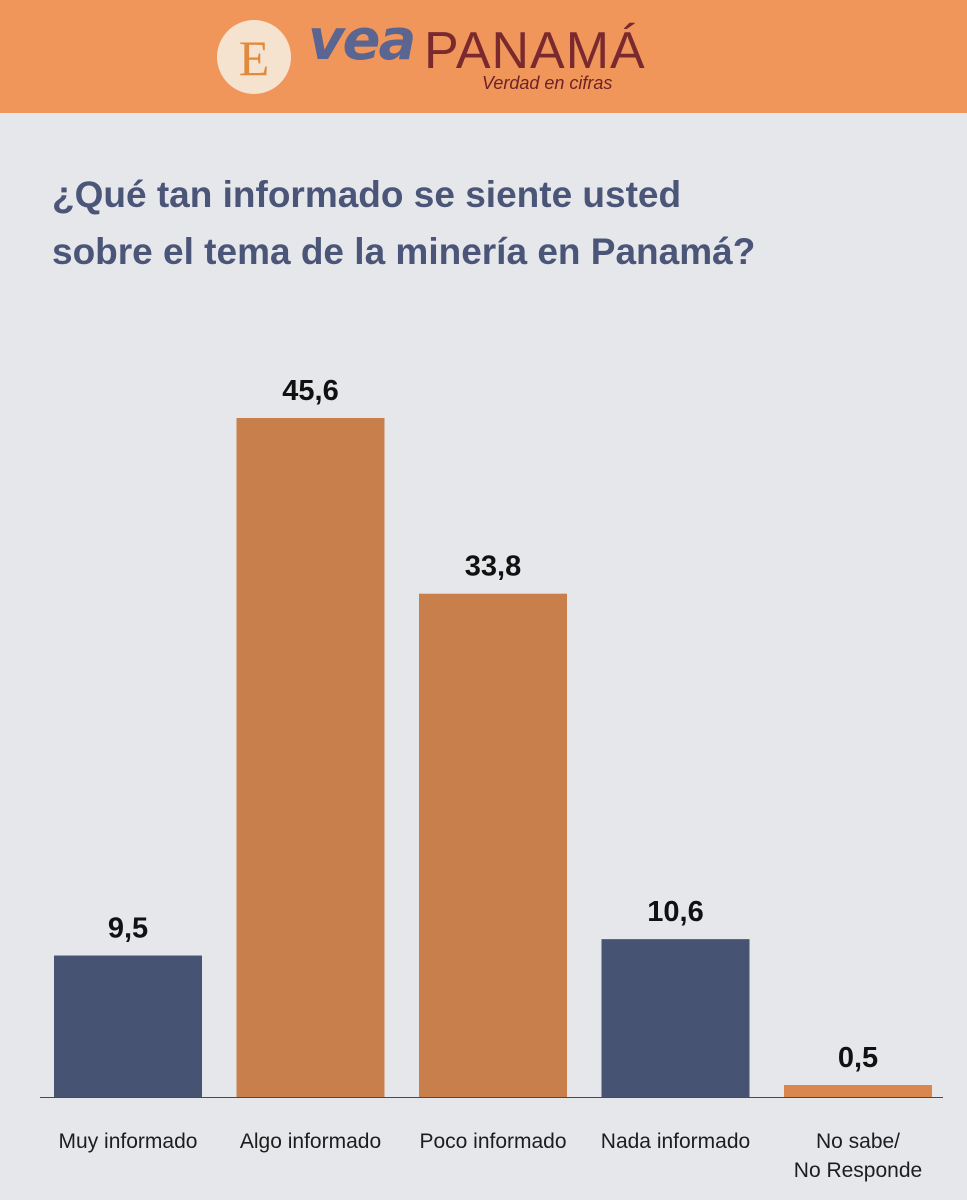 Image resolution: width=967 pixels, height=1200 pixels. I want to click on category-label-1: Algo informado, so click(310, 1141).